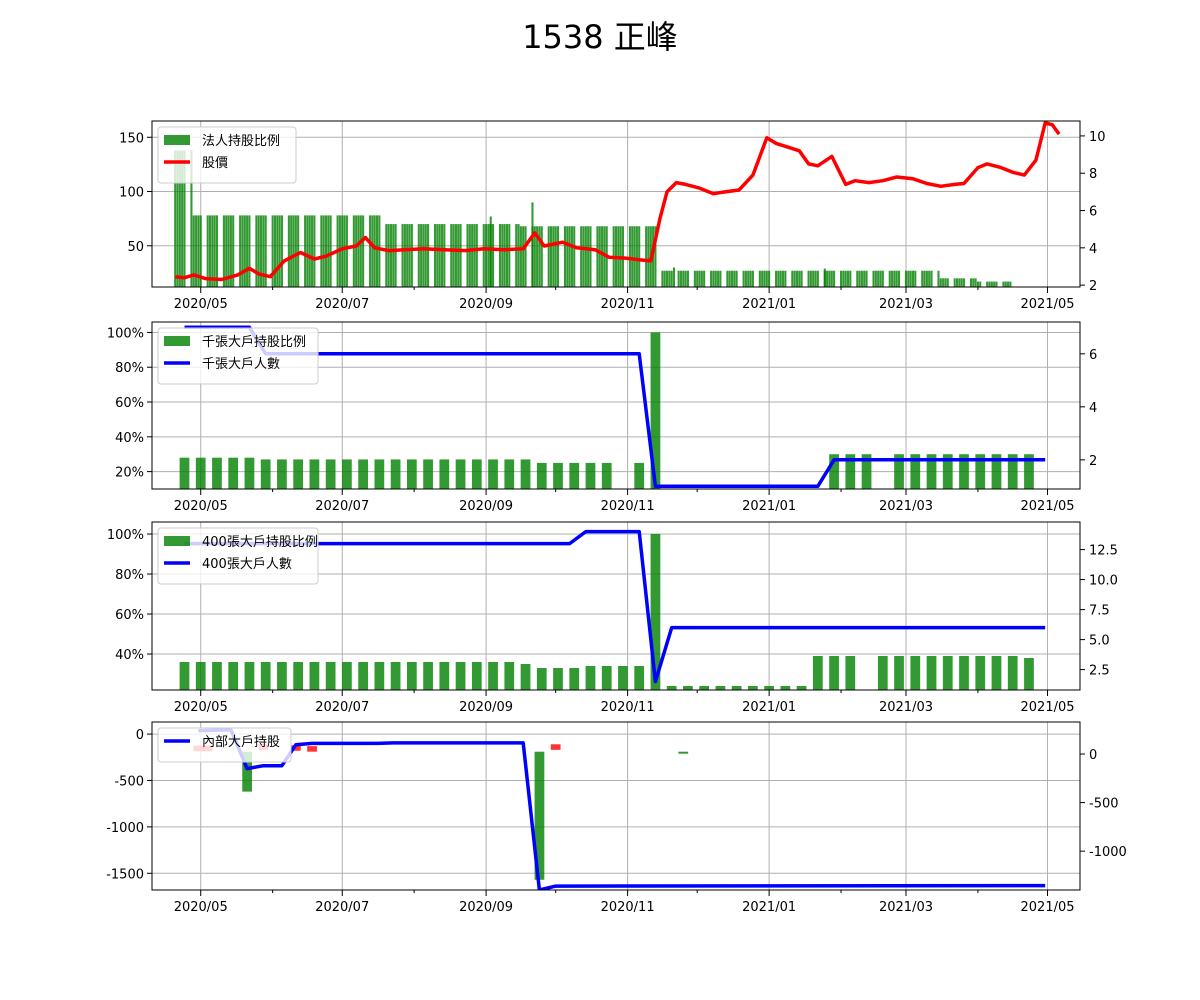 The width and height of the screenshot is (1200, 1000). What do you see at coordinates (628, 506) in the screenshot?
I see `x-tick-label: 2020/11` at bounding box center [628, 506].